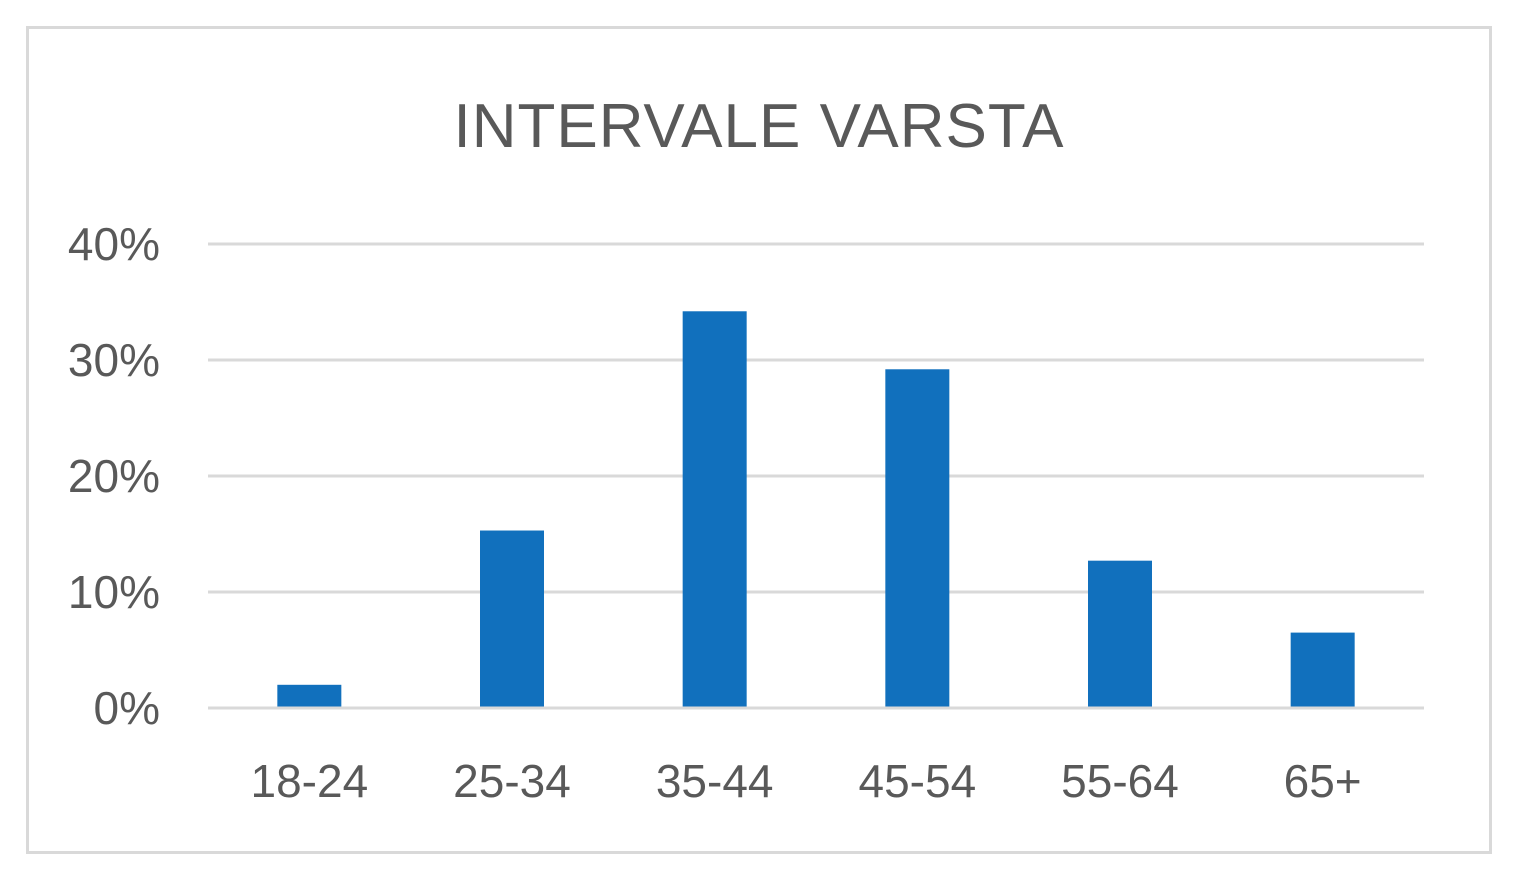 The width and height of the screenshot is (1518, 870). I want to click on y-tick-label: 40%, so click(114, 244).